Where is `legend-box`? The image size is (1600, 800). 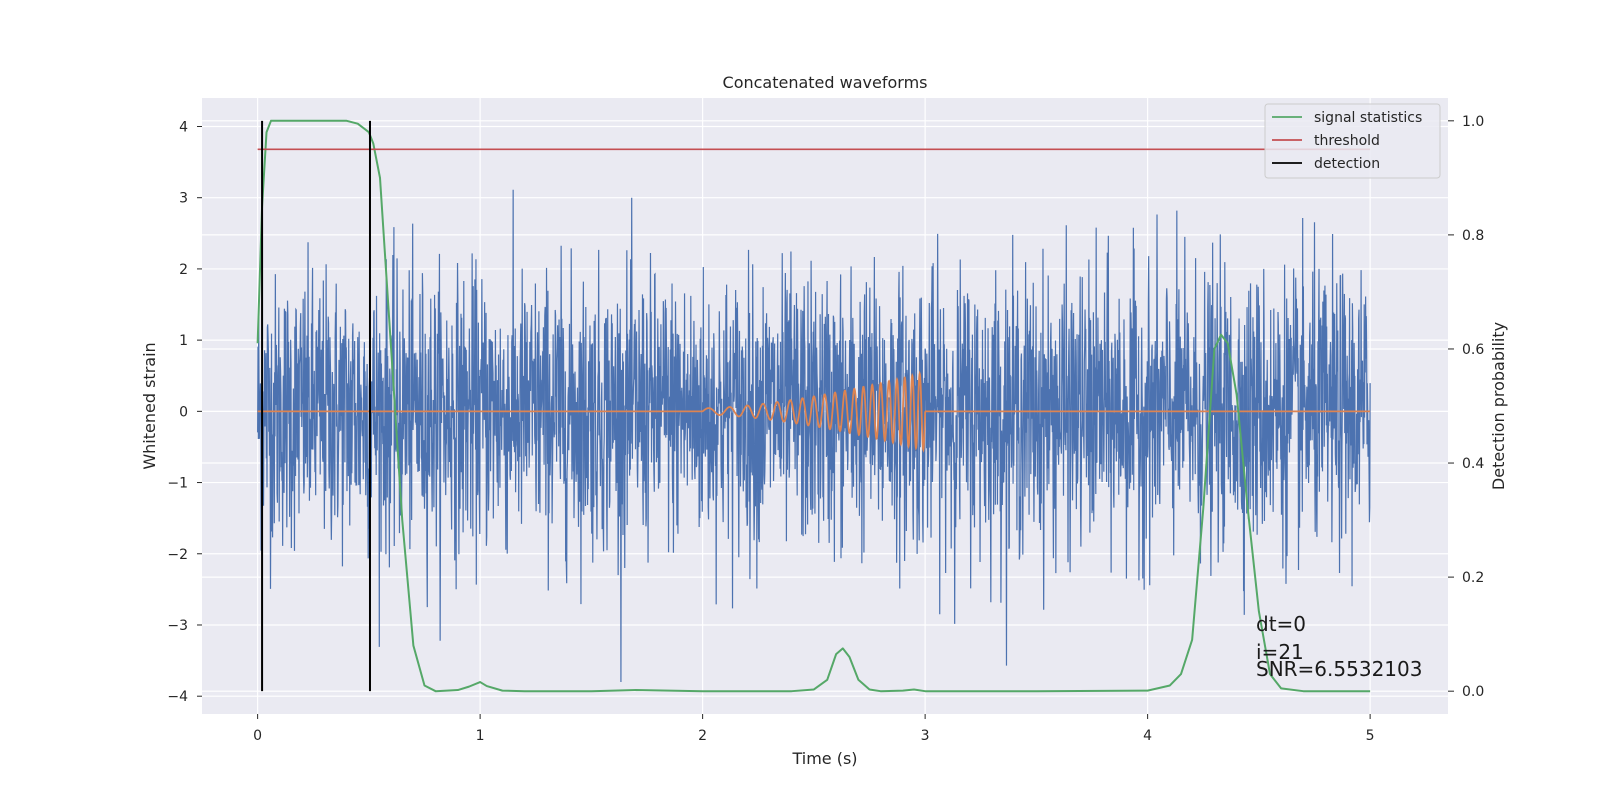
legend-box is located at coordinates (1352, 141).